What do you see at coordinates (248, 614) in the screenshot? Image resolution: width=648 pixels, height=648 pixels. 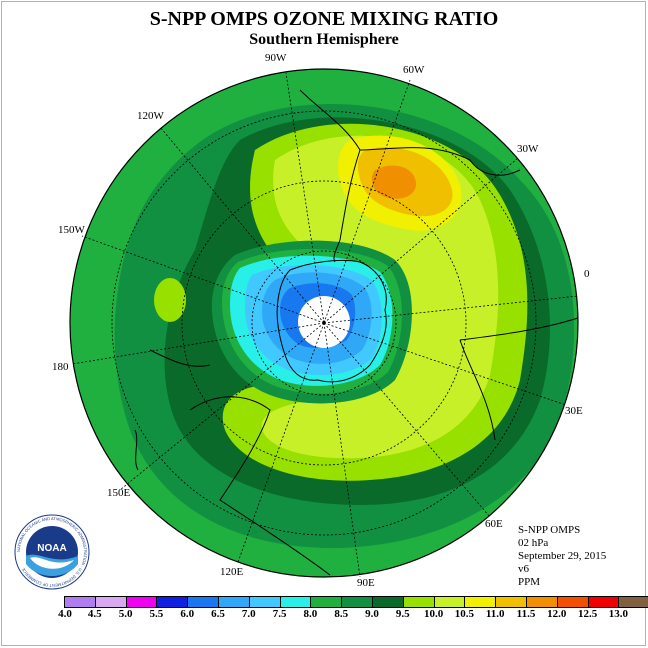 I see `color-scale-tick-label: 7.0` at bounding box center [248, 614].